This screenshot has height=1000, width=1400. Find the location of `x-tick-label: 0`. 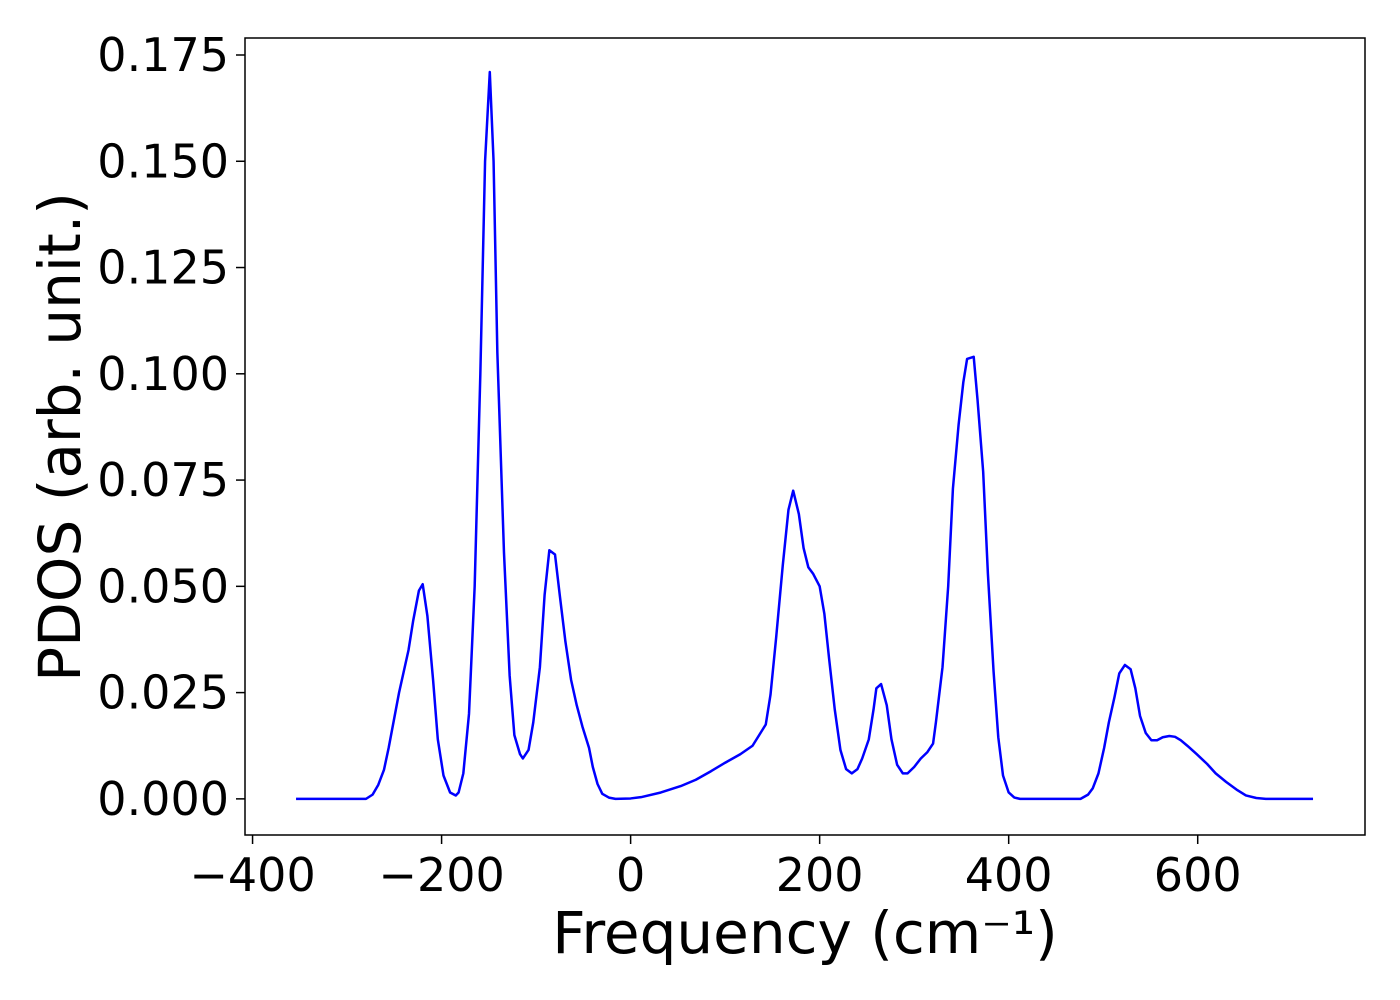

x-tick-label: 0 is located at coordinates (630, 875).